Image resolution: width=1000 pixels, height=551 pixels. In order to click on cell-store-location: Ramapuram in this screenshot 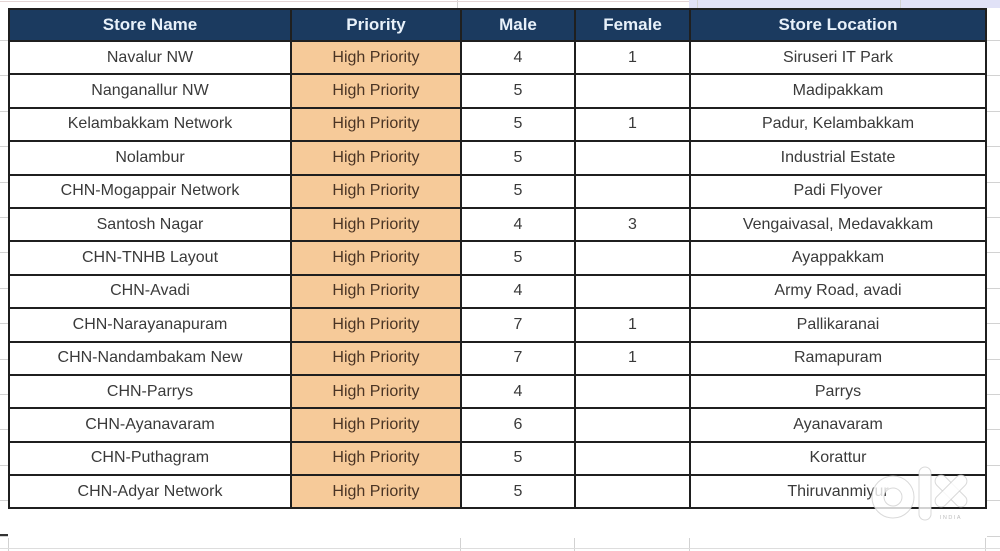, I will do `click(838, 358)`.